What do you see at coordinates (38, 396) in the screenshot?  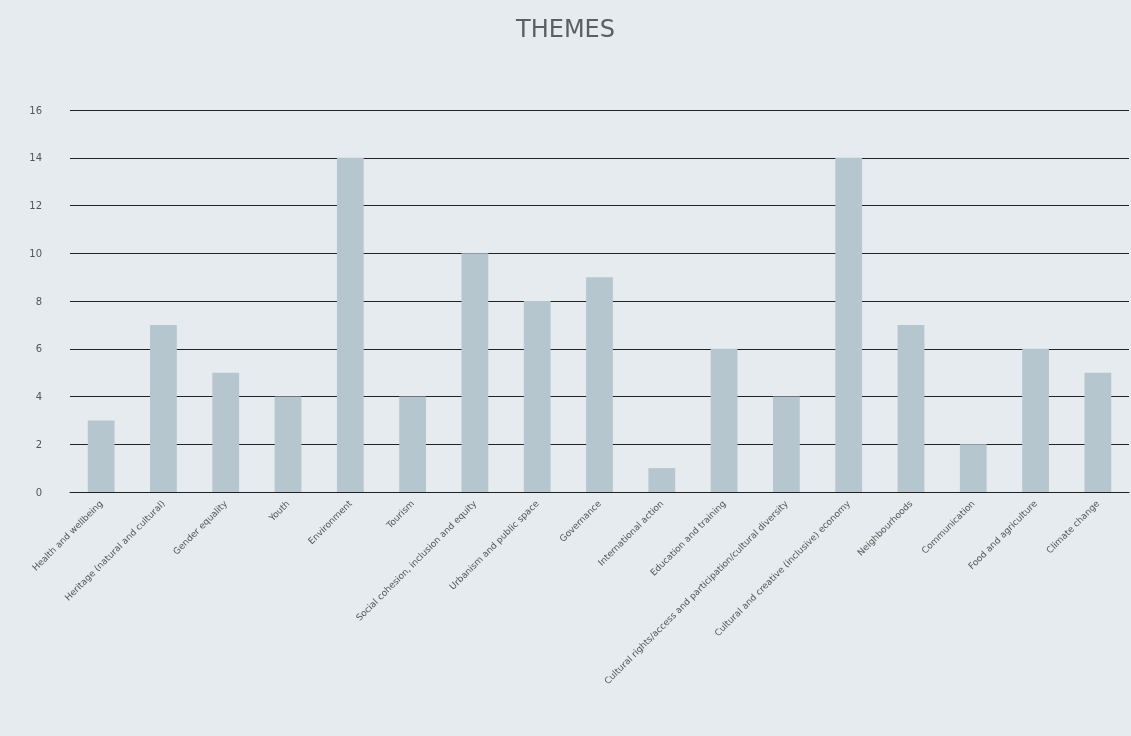 I see `y-tick-label: 4` at bounding box center [38, 396].